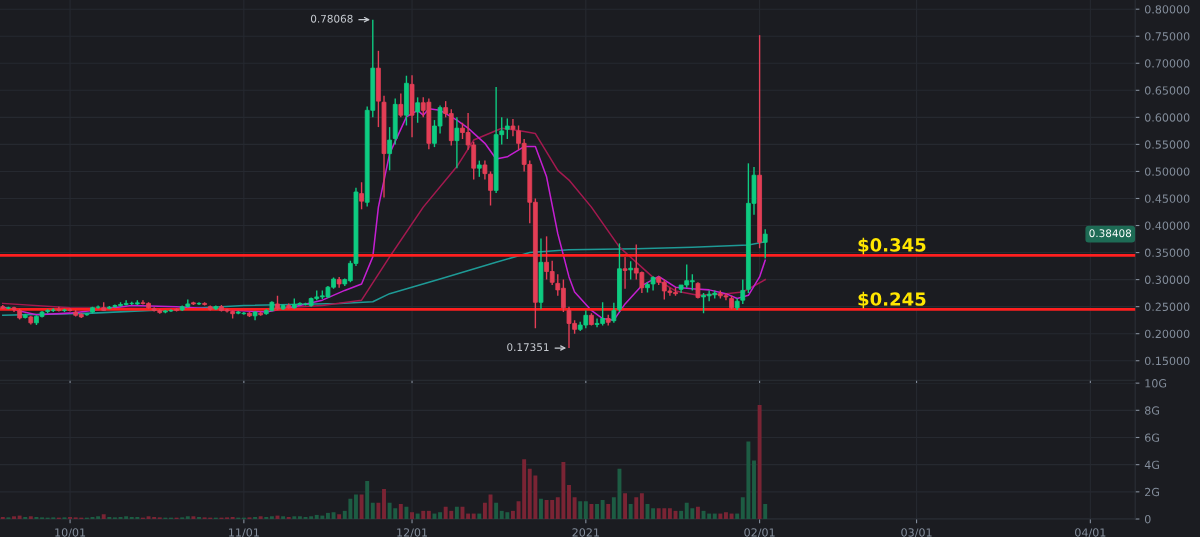  What do you see at coordinates (412, 532) in the screenshot?
I see `x-tick-label: 12/01` at bounding box center [412, 532].